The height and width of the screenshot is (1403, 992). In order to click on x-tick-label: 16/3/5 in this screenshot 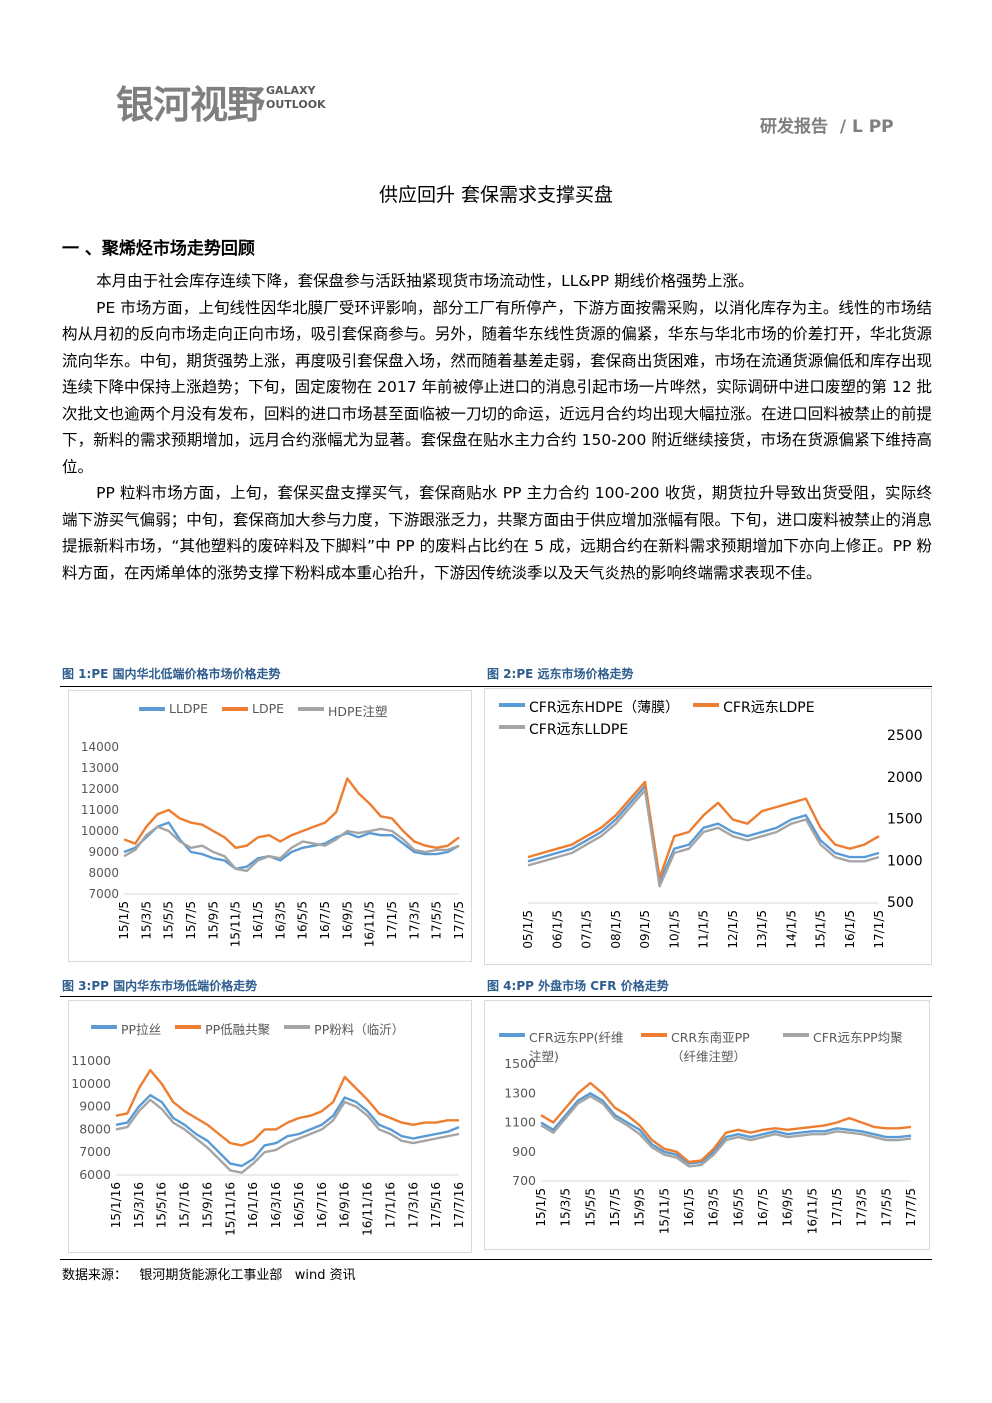, I will do `click(280, 920)`.